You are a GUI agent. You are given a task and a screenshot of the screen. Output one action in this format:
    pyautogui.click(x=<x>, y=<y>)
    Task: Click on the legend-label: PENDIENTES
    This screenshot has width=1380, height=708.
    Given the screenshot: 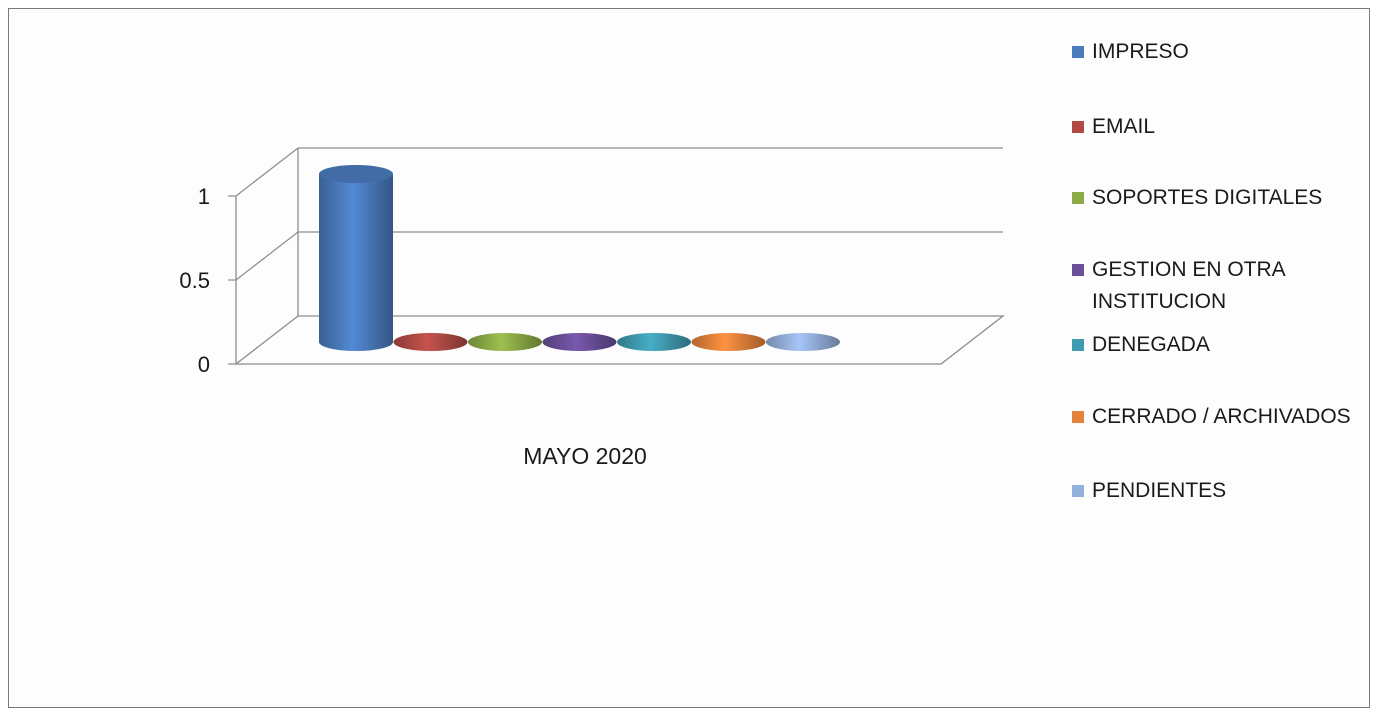 What is the action you would take?
    pyautogui.click(x=1159, y=490)
    